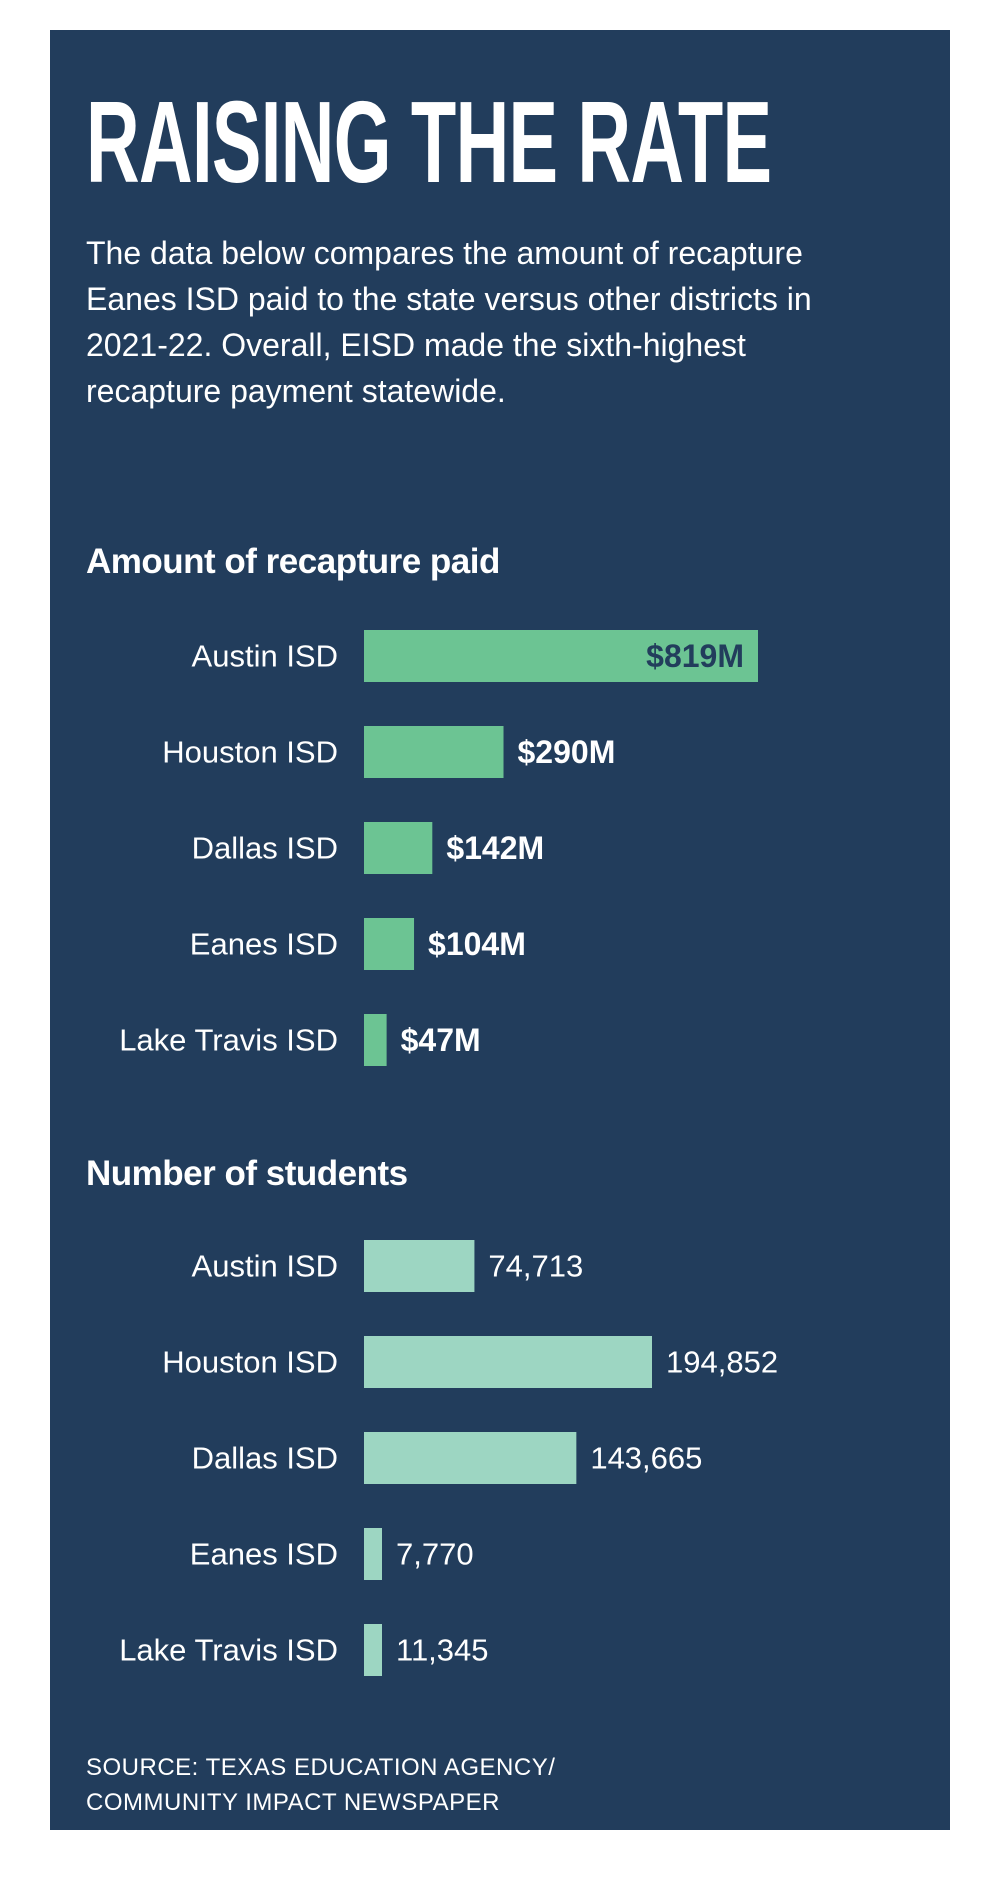  Describe the element at coordinates (722, 1362) in the screenshot. I see `students-value-label: 194,852` at that location.